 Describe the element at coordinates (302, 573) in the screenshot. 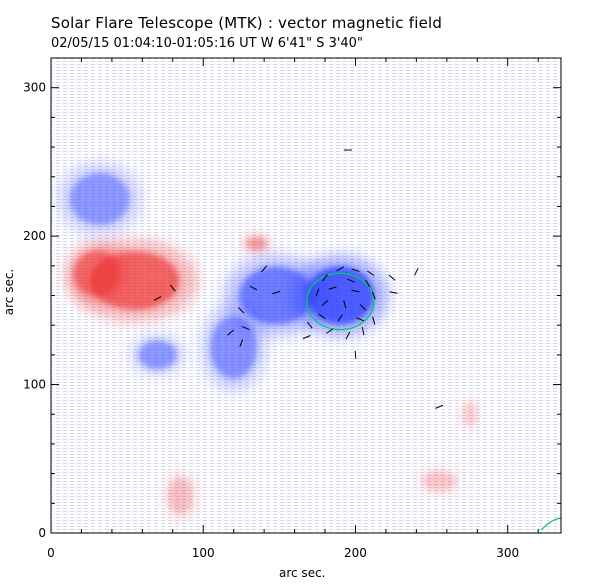

I see `x-axis-label: arc sec.` at that location.